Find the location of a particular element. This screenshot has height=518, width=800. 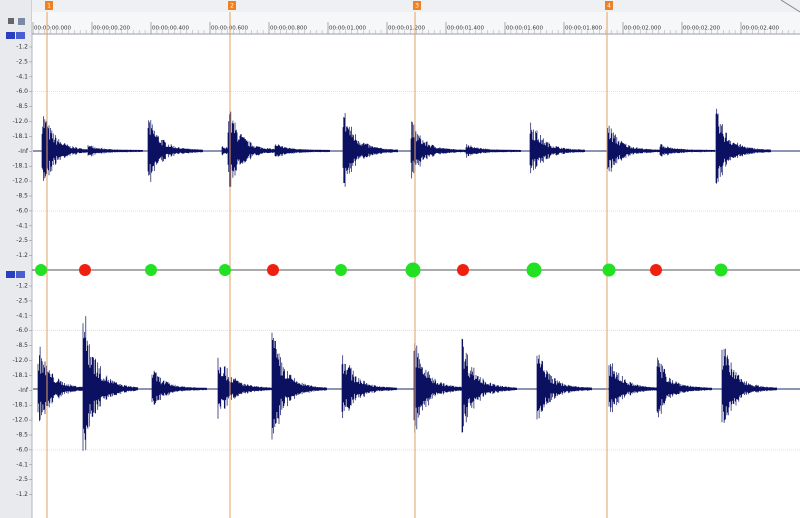

ruler-label: 00:00:02.000 is located at coordinates (642, 29).